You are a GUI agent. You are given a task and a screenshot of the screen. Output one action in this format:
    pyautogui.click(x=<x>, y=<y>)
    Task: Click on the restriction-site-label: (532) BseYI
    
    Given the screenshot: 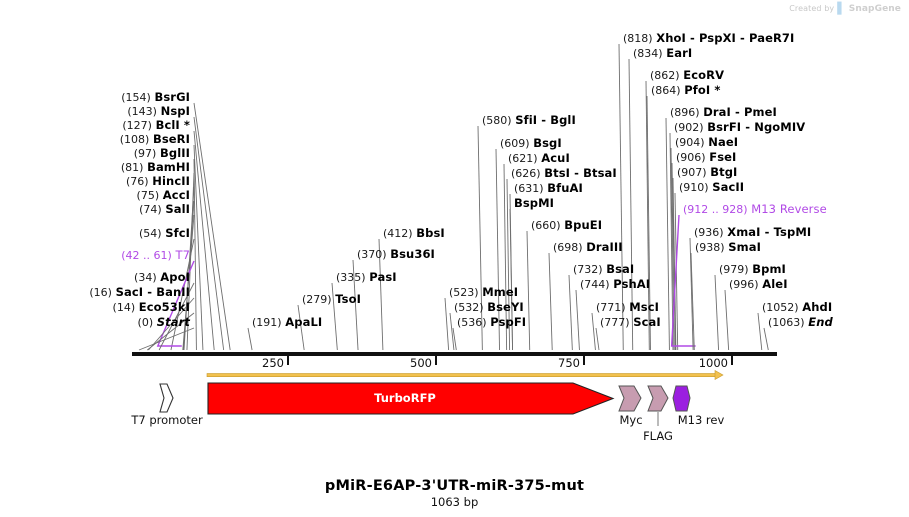 What is the action you would take?
    pyautogui.click(x=489, y=307)
    